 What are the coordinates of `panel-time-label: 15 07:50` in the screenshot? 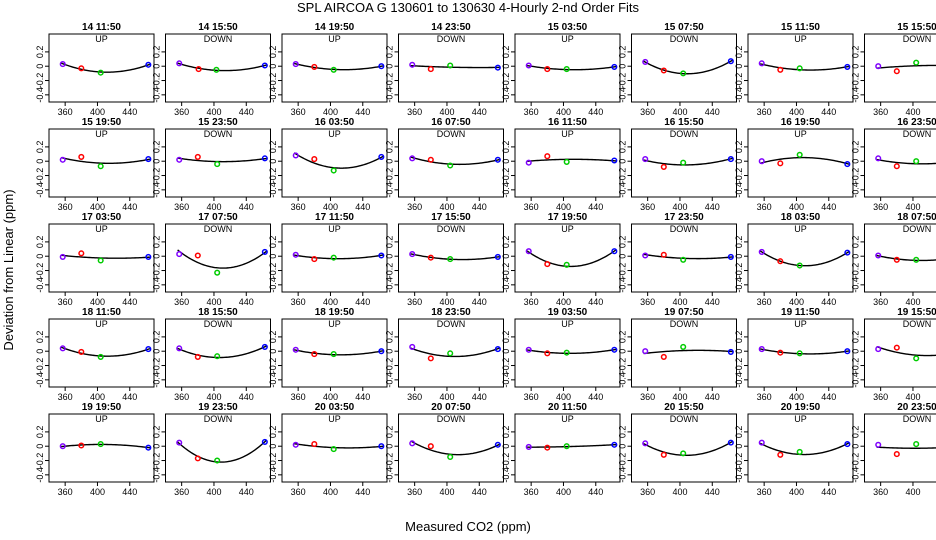 It's located at (684, 27).